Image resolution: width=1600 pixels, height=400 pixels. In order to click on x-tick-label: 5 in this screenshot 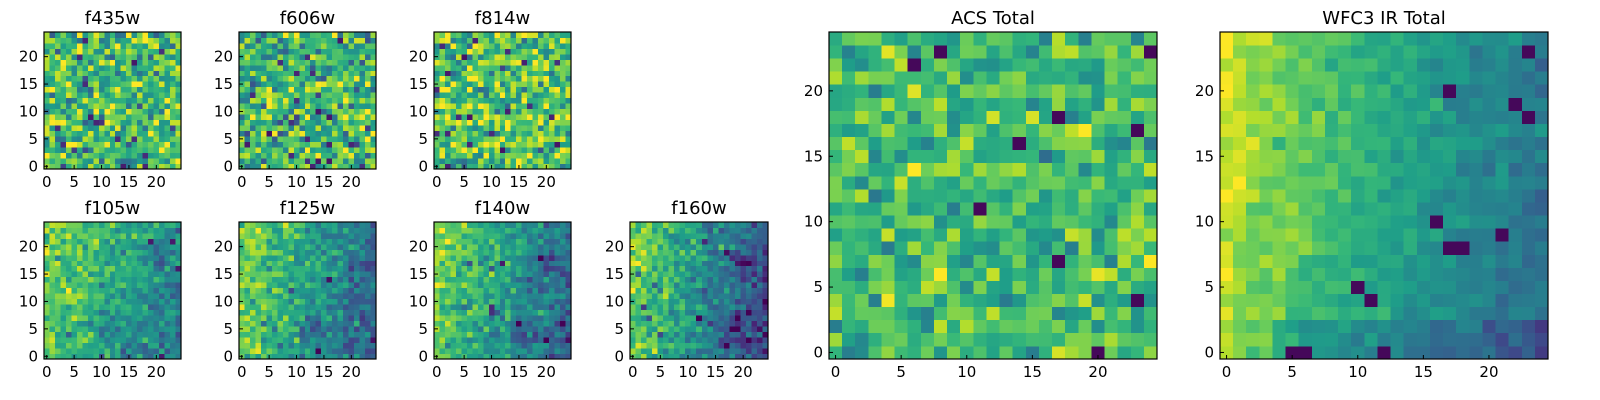, I will do `click(661, 372)`.